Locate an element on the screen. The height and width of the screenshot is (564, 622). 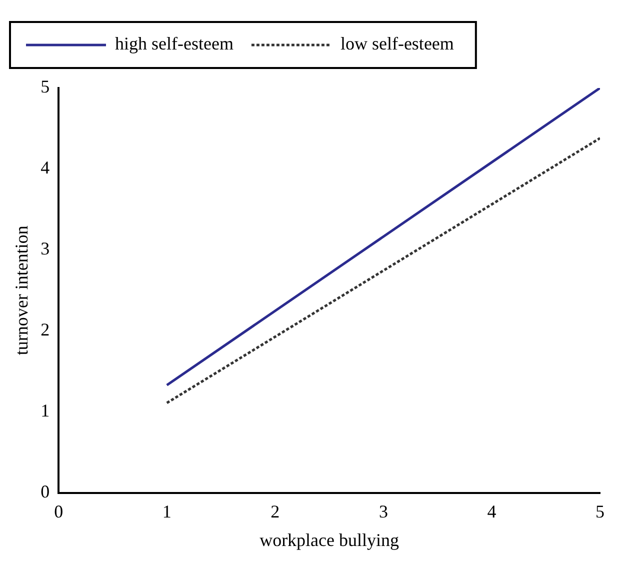
x-tick-label: 2 is located at coordinates (275, 511).